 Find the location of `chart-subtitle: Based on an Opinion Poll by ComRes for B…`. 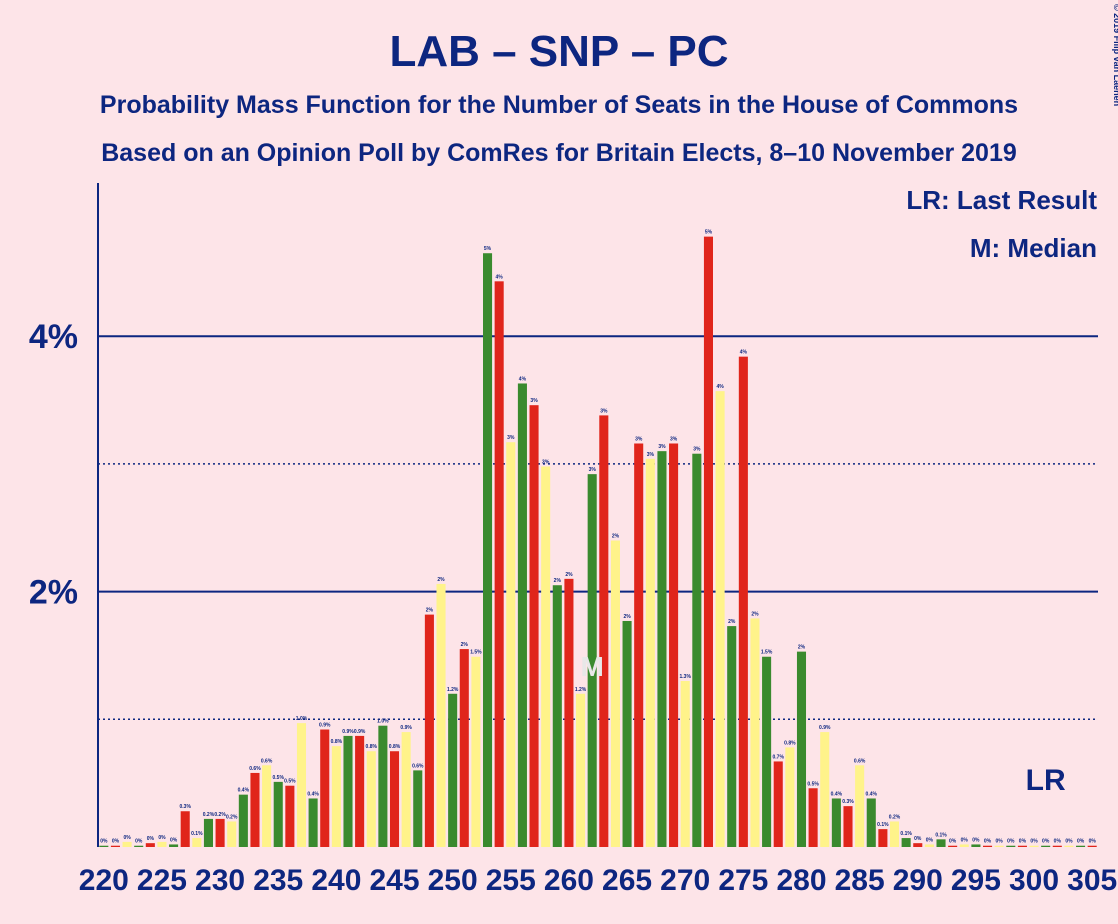

chart-subtitle: Based on an Opinion Poll by ComRes for B… is located at coordinates (559, 153).